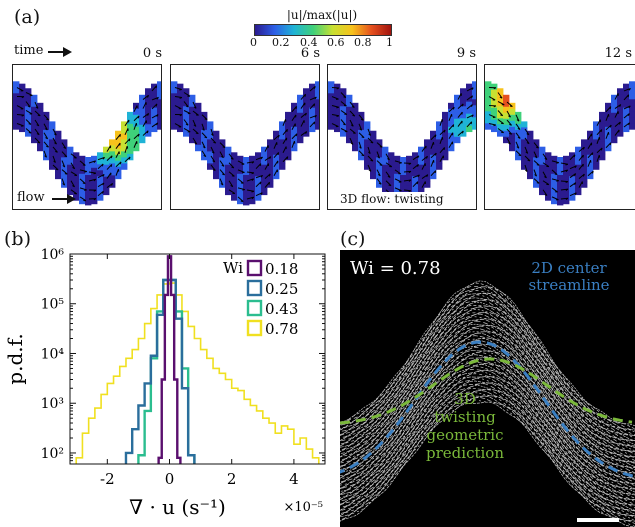  Describe the element at coordinates (107, 479) in the screenshot. I see `x-tick-label: -2` at that location.